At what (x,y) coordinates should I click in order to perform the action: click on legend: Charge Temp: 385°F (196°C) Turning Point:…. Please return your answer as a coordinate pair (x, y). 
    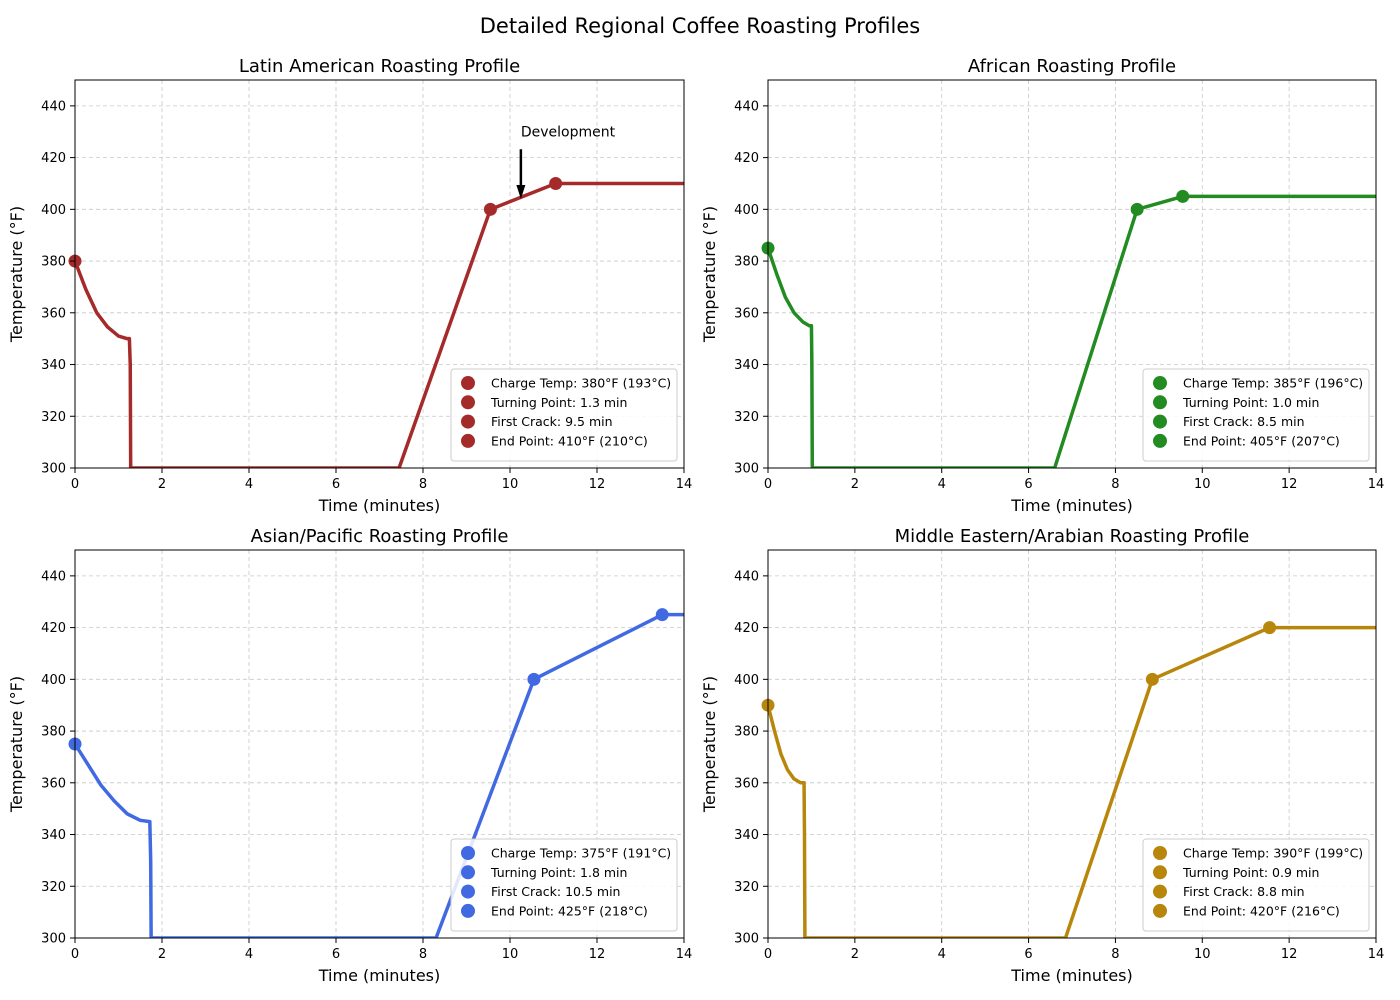
    Looking at the image, I should click on (1256, 415).